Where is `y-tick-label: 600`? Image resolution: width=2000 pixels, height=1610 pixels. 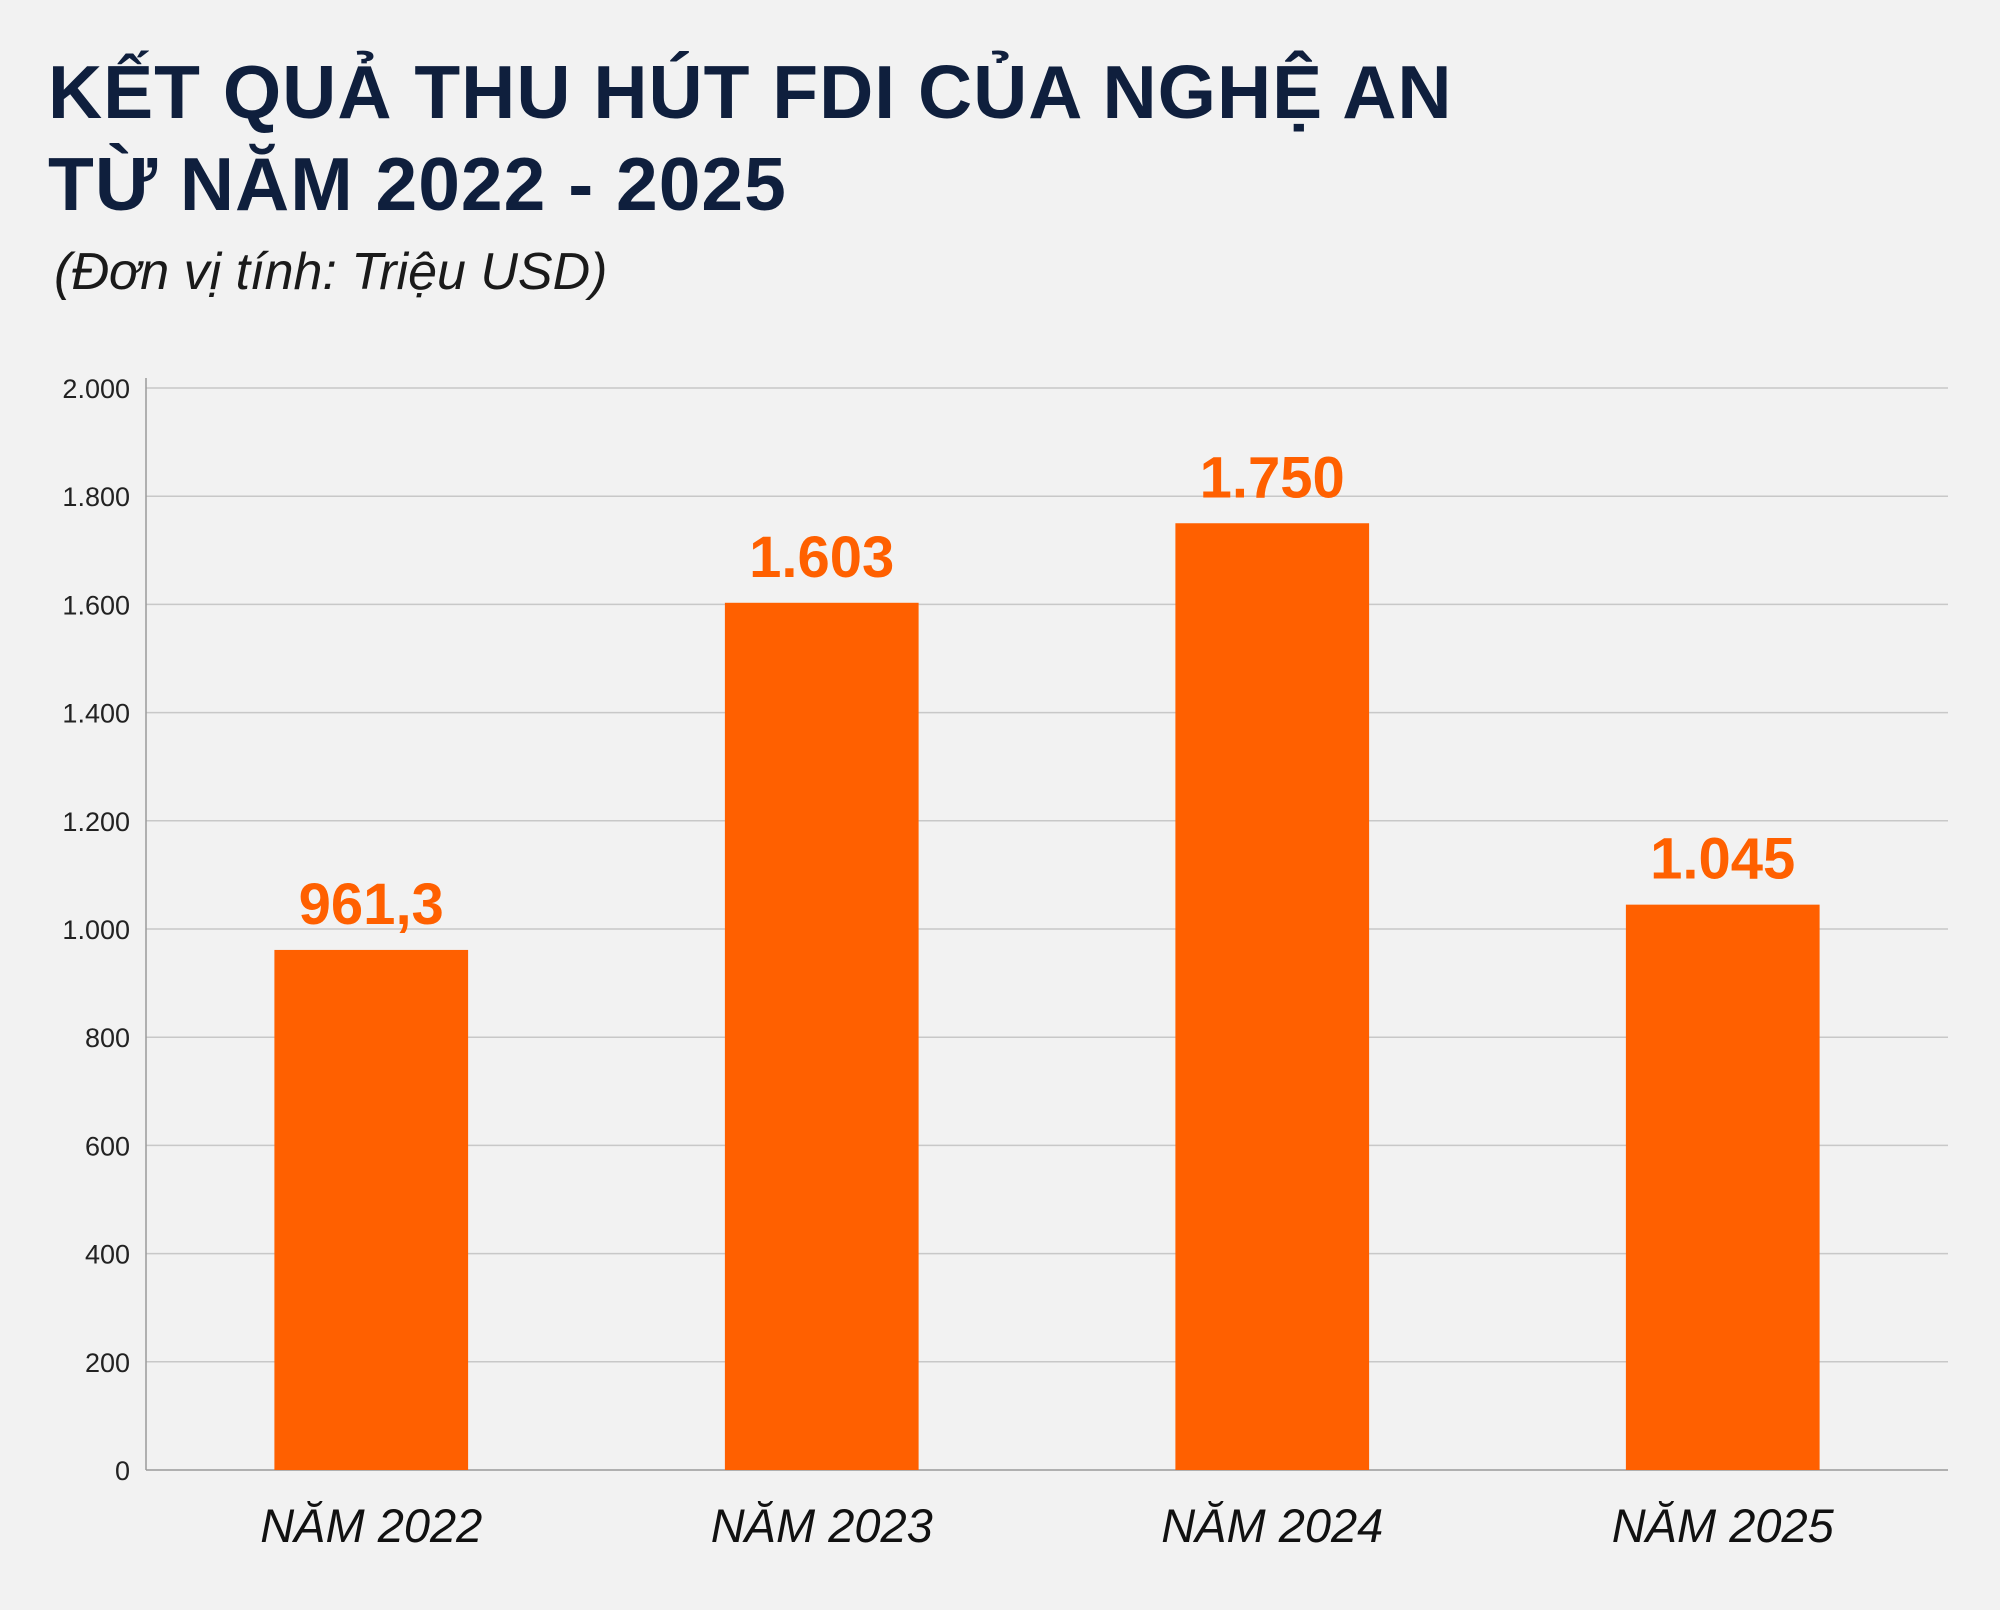
y-tick-label: 600 is located at coordinates (107, 1146).